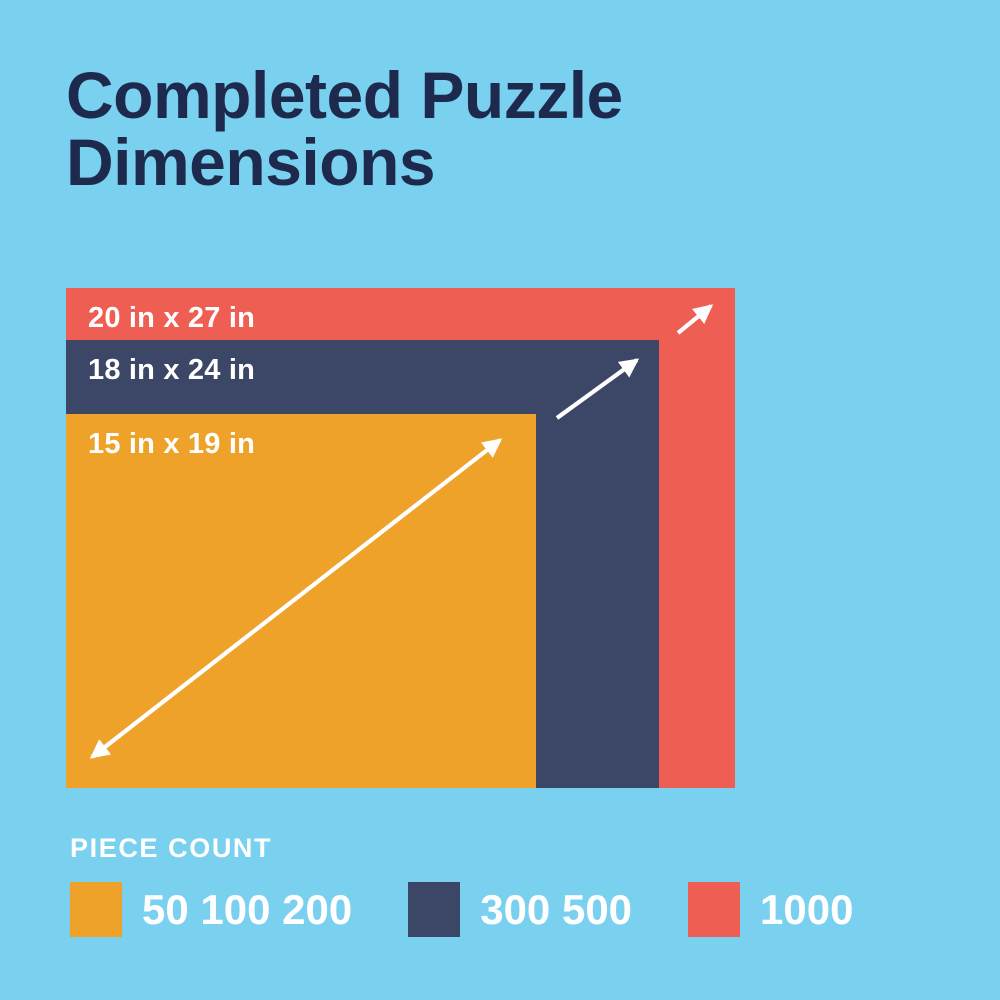  What do you see at coordinates (172, 318) in the screenshot?
I see `size-rect-label-1000: 20 in x 27 in` at bounding box center [172, 318].